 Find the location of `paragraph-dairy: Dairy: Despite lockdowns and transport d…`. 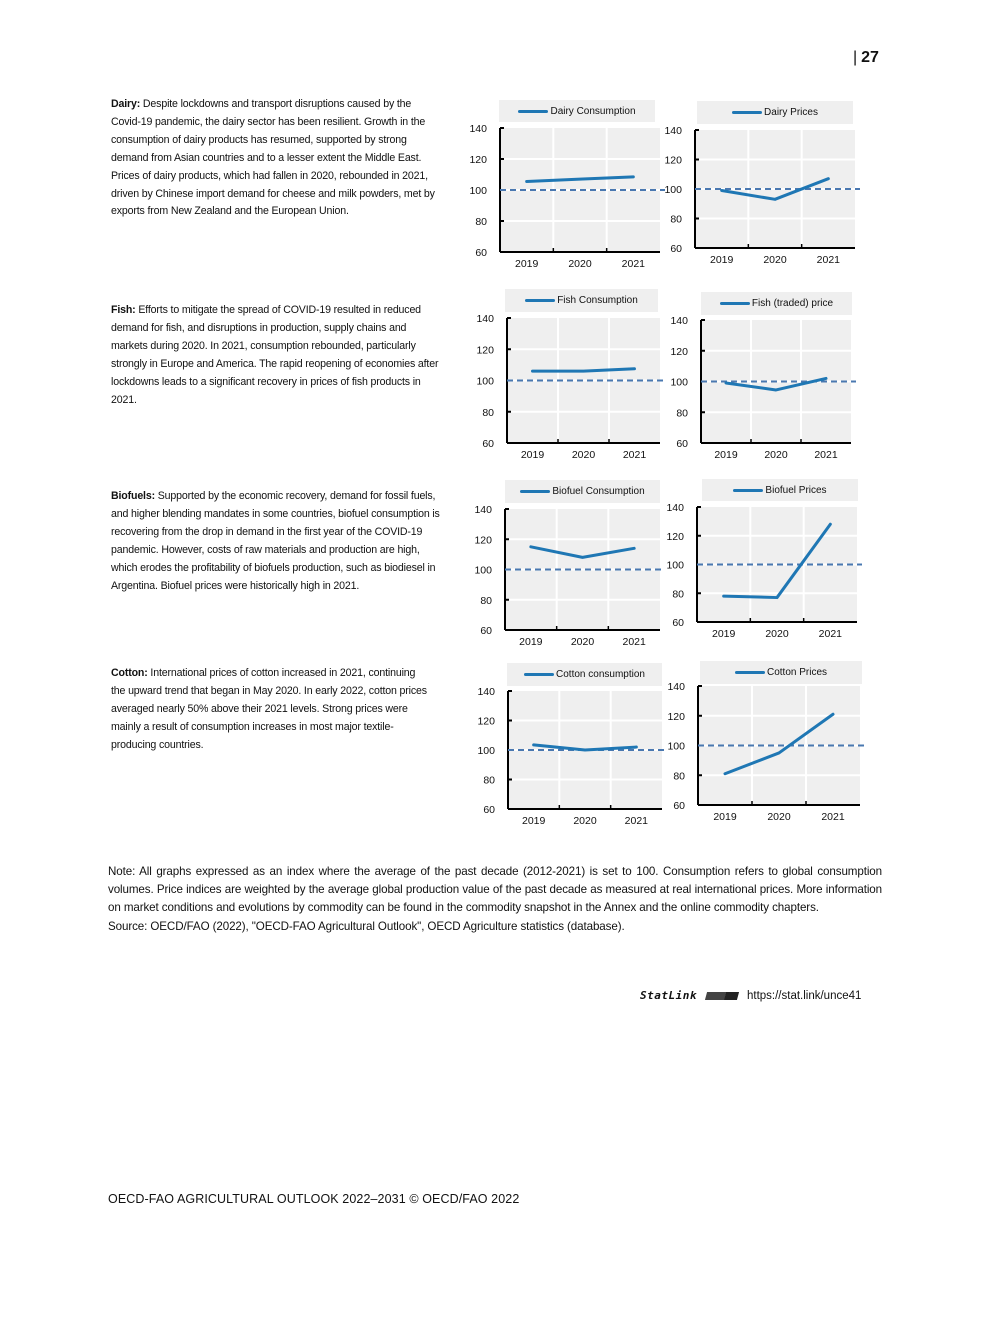

paragraph-dairy: Dairy: Despite lockdowns and transport d… is located at coordinates (276, 158).